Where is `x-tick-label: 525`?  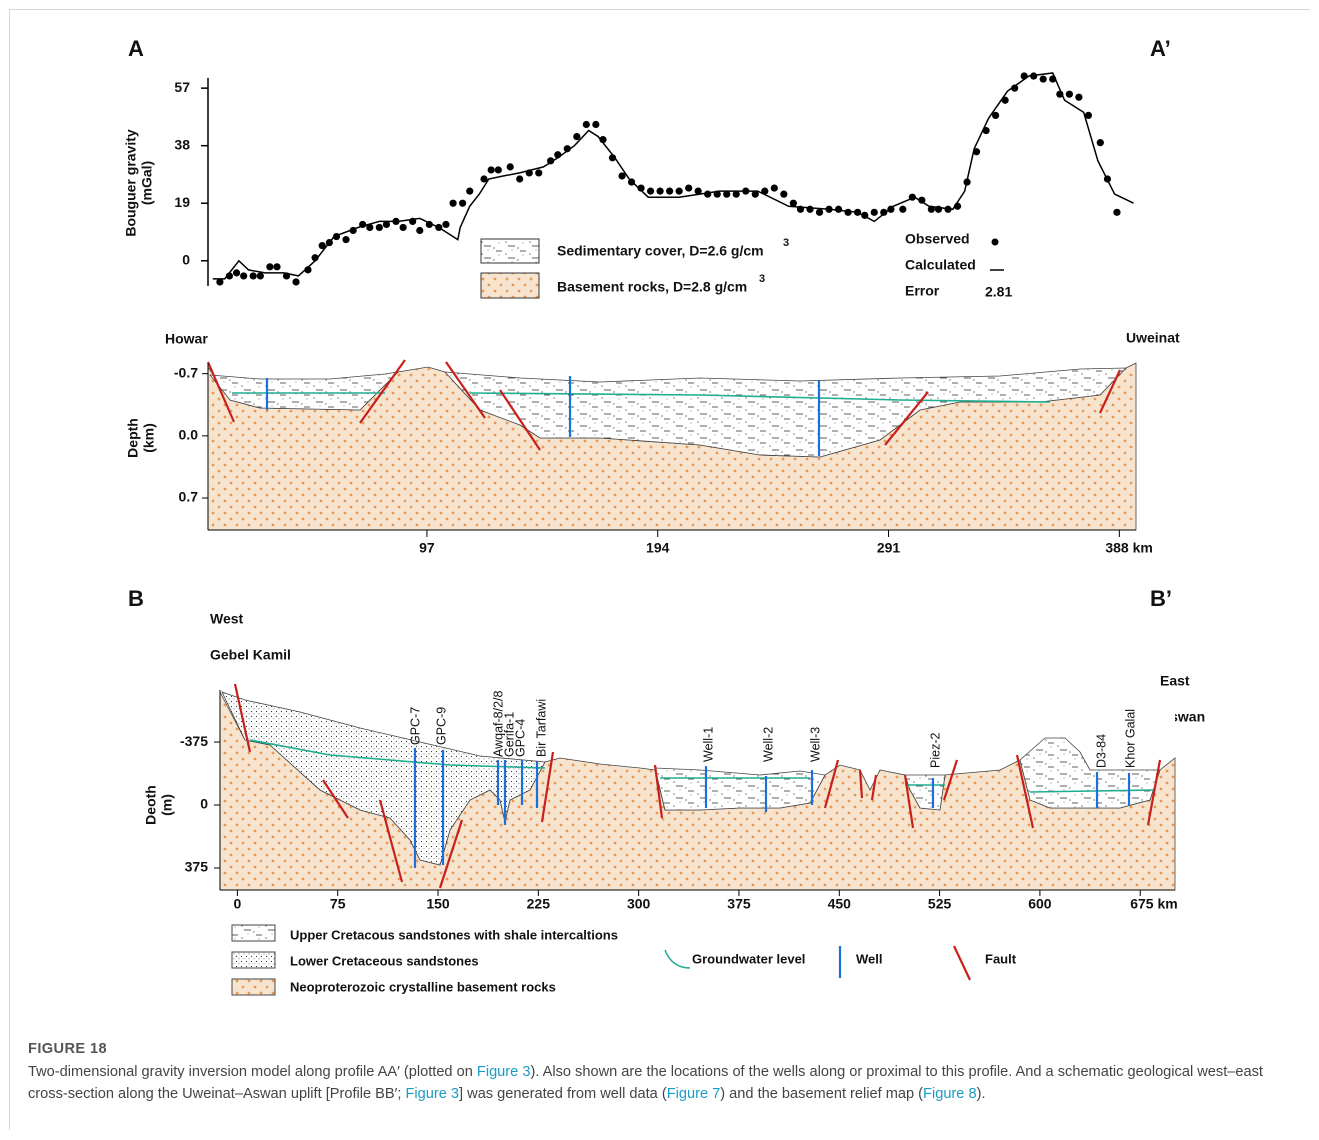
x-tick-label: 525 is located at coordinates (940, 904).